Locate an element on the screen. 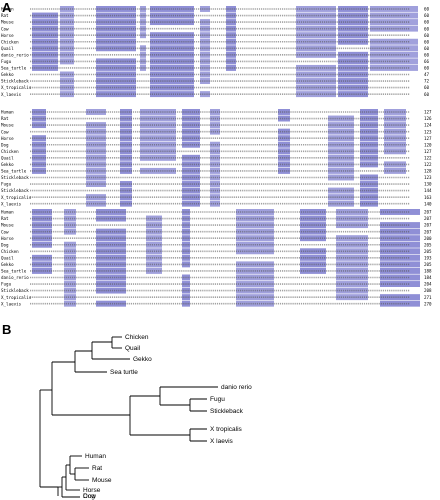 Image resolution: width=440 pixels, height=500 pixels. alignment-row: X_laevis 270 is located at coordinates (216, 303).